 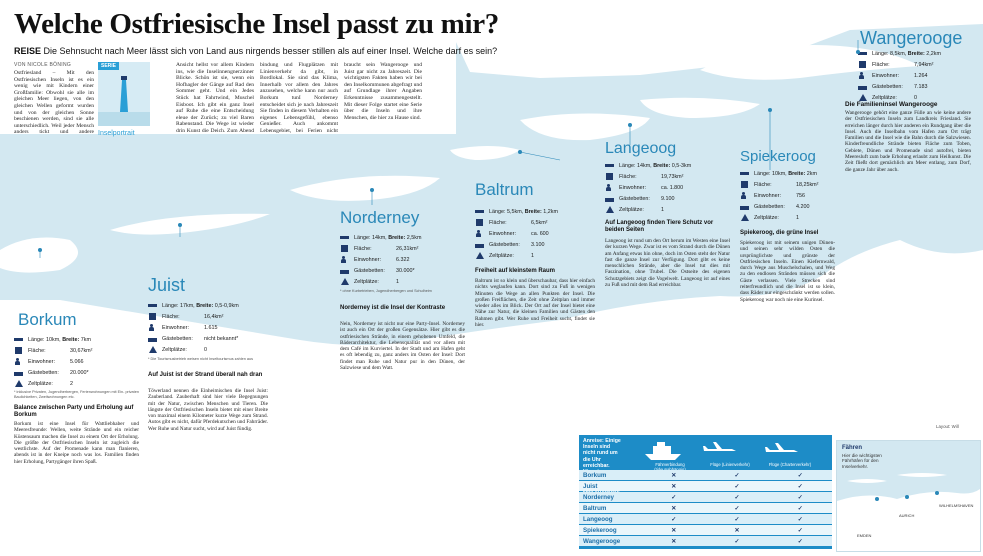 I want to click on fact-row: Einwohner: 1.615, so click(x=193, y=327).